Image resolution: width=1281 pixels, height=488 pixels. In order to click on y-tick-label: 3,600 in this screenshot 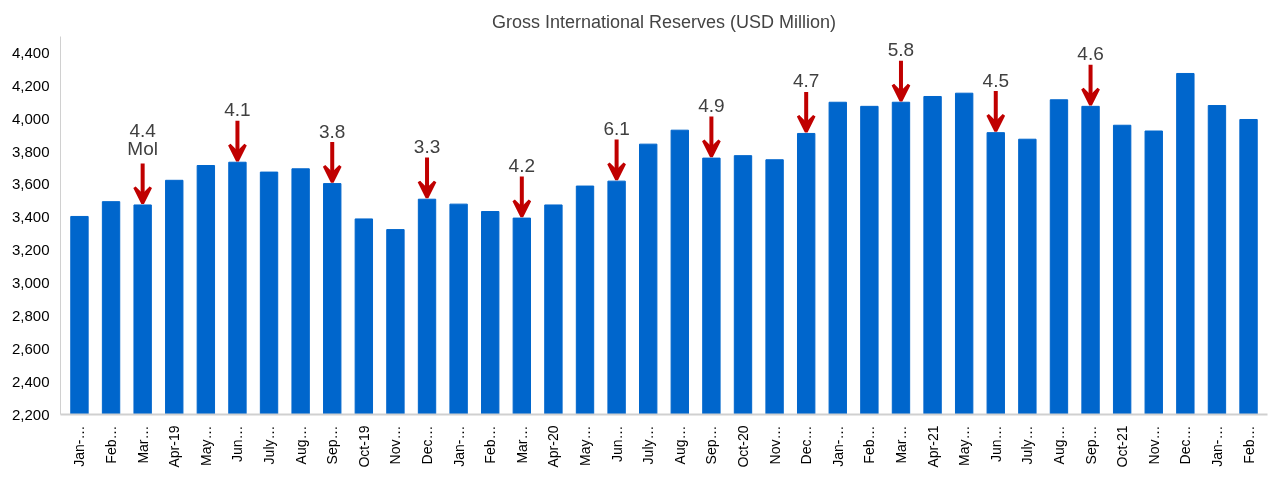, I will do `click(30, 184)`.